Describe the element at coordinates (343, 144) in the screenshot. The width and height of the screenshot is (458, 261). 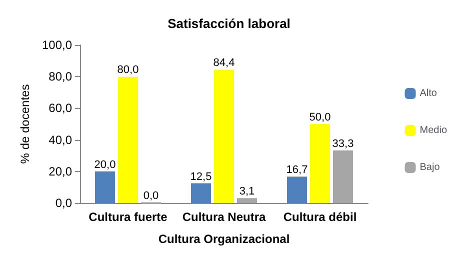
I see `data-label: 33,3` at that location.